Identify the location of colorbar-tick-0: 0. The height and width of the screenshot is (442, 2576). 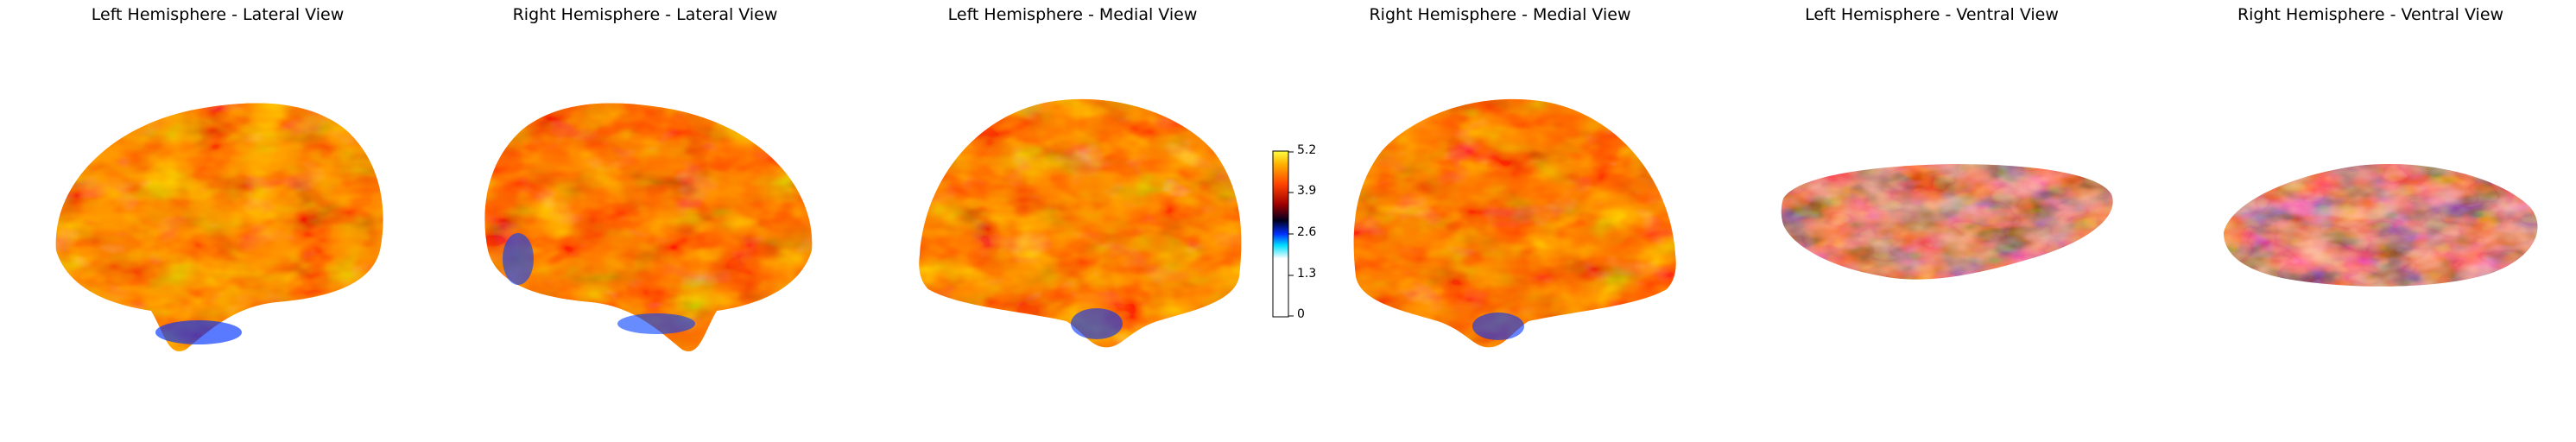
(1301, 314).